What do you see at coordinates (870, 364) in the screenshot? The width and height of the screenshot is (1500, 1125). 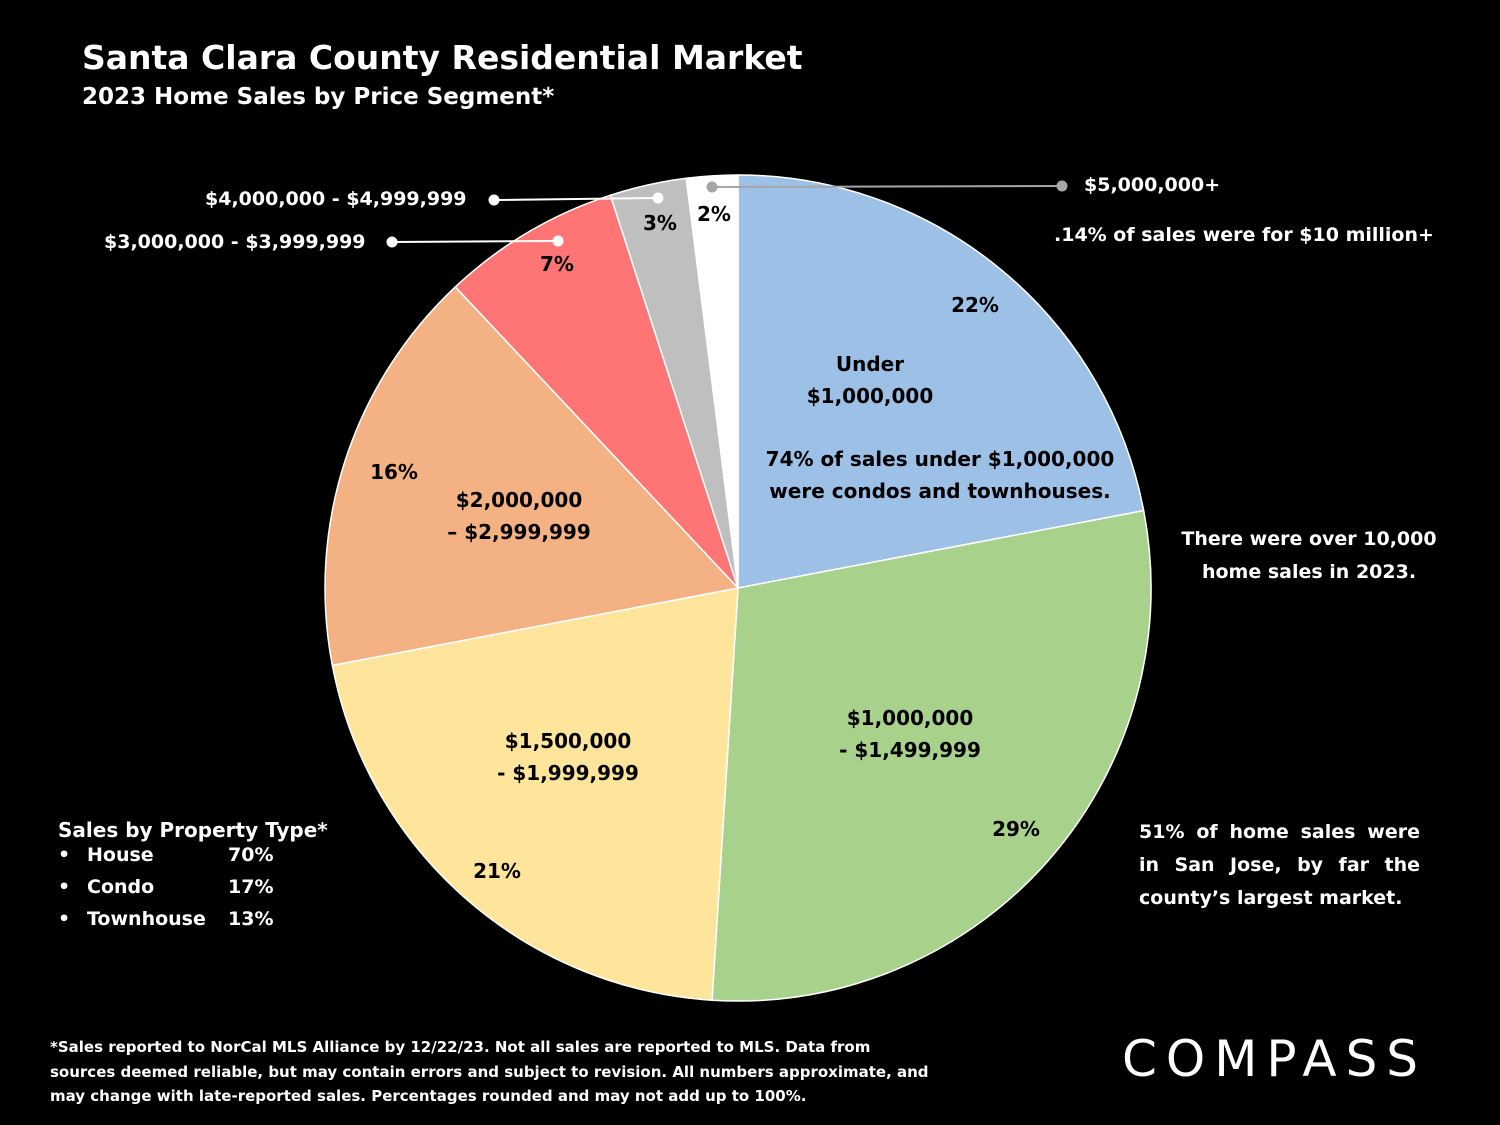 I see `slice-name-label: Under` at bounding box center [870, 364].